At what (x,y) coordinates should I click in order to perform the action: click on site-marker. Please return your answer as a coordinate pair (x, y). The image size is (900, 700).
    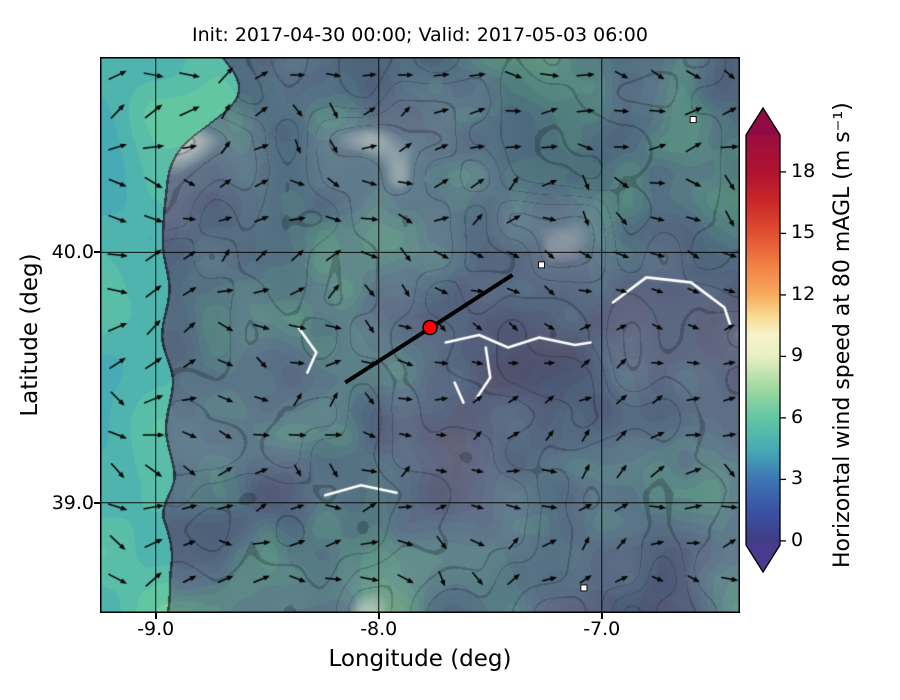
    Looking at the image, I should click on (430, 327).